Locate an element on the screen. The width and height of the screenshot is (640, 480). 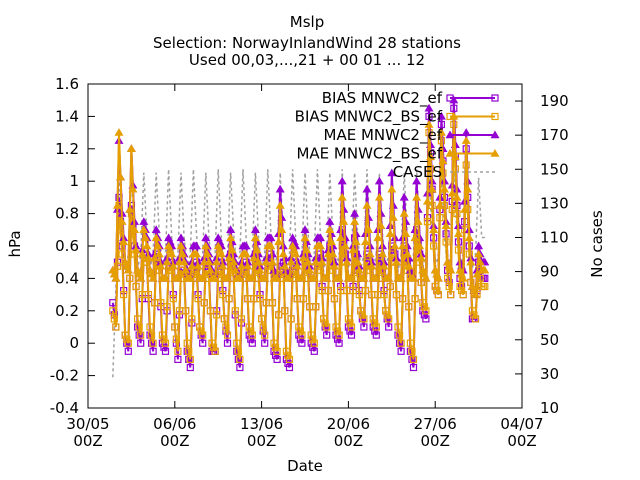
legend-entry-mae-mnwc2-ef: MAE MNWC2_ef is located at coordinates (412, 135).